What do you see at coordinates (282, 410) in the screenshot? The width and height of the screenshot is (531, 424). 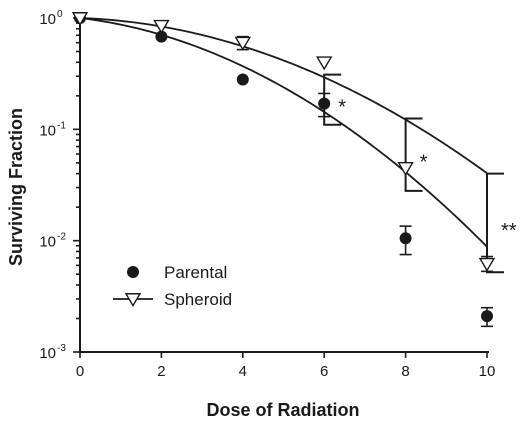 I see `x-axis-title: Dose of Radiation` at bounding box center [282, 410].